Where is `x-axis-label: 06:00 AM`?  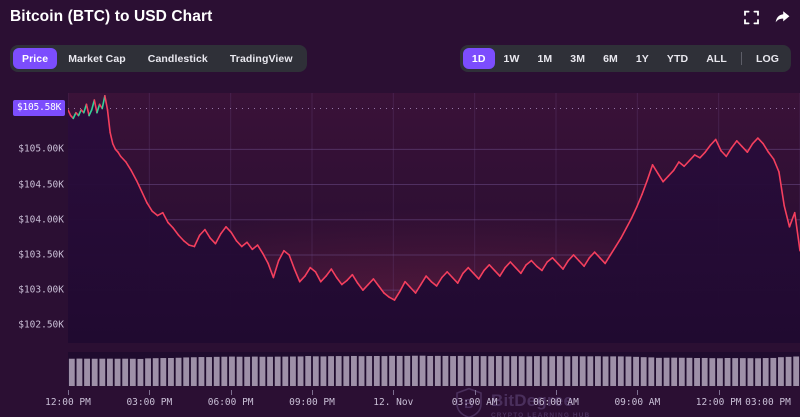 x-axis-label: 06:00 AM is located at coordinates (556, 402).